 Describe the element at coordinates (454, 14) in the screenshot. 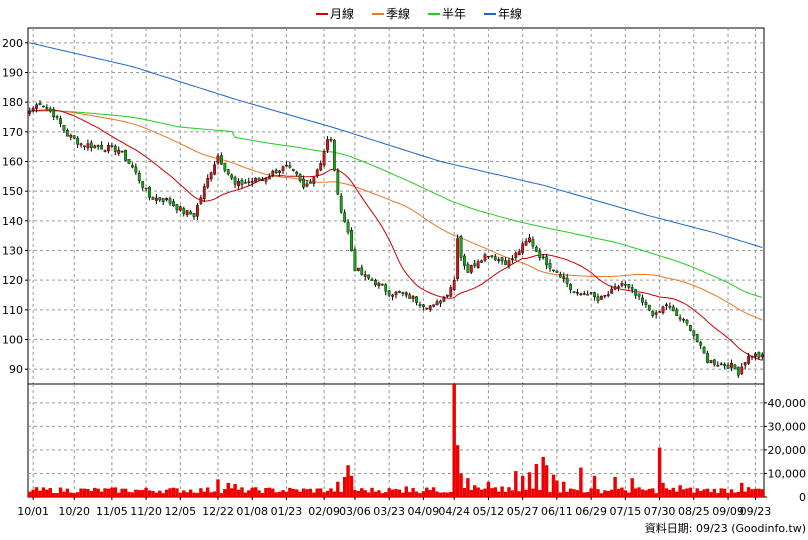

I see `legend-item-label: 半年` at that location.